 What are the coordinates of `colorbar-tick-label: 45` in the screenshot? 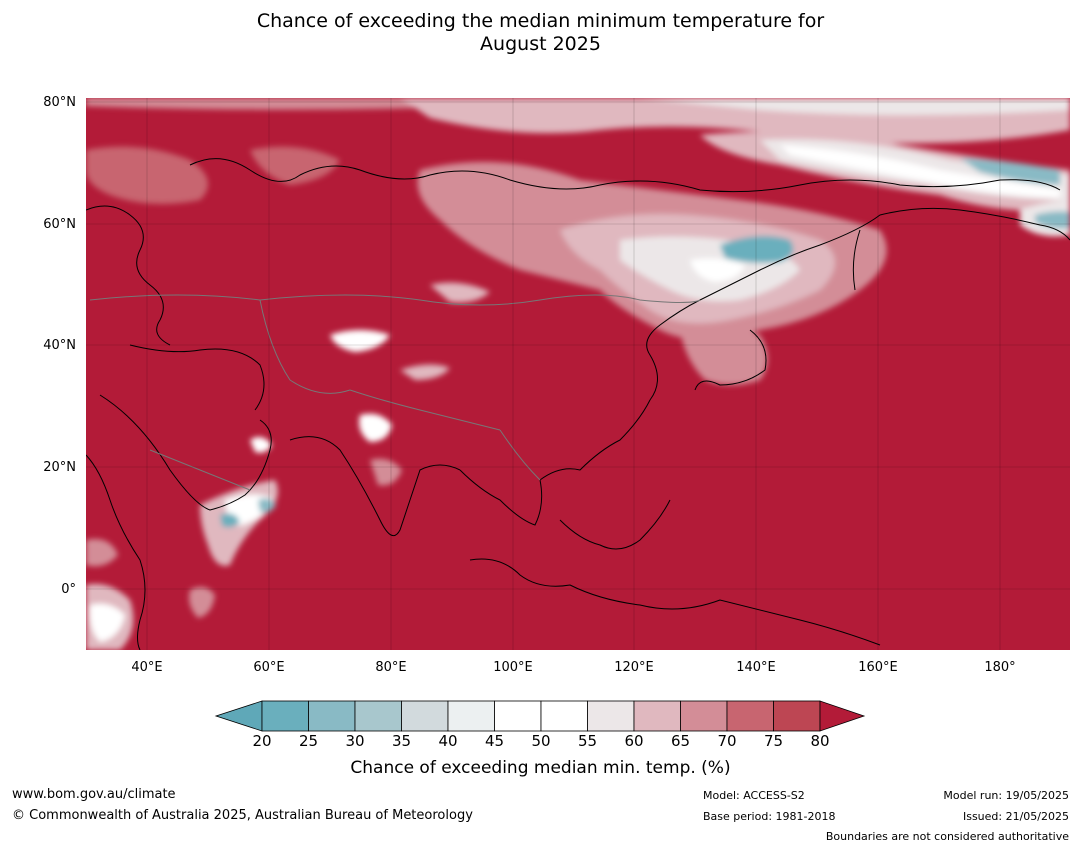 It's located at (494, 741).